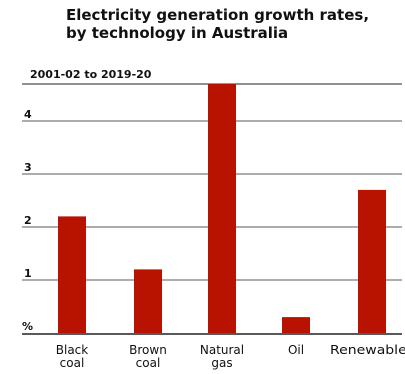 This screenshot has height=374, width=405. I want to click on y-tick-label: 1, so click(28, 273).